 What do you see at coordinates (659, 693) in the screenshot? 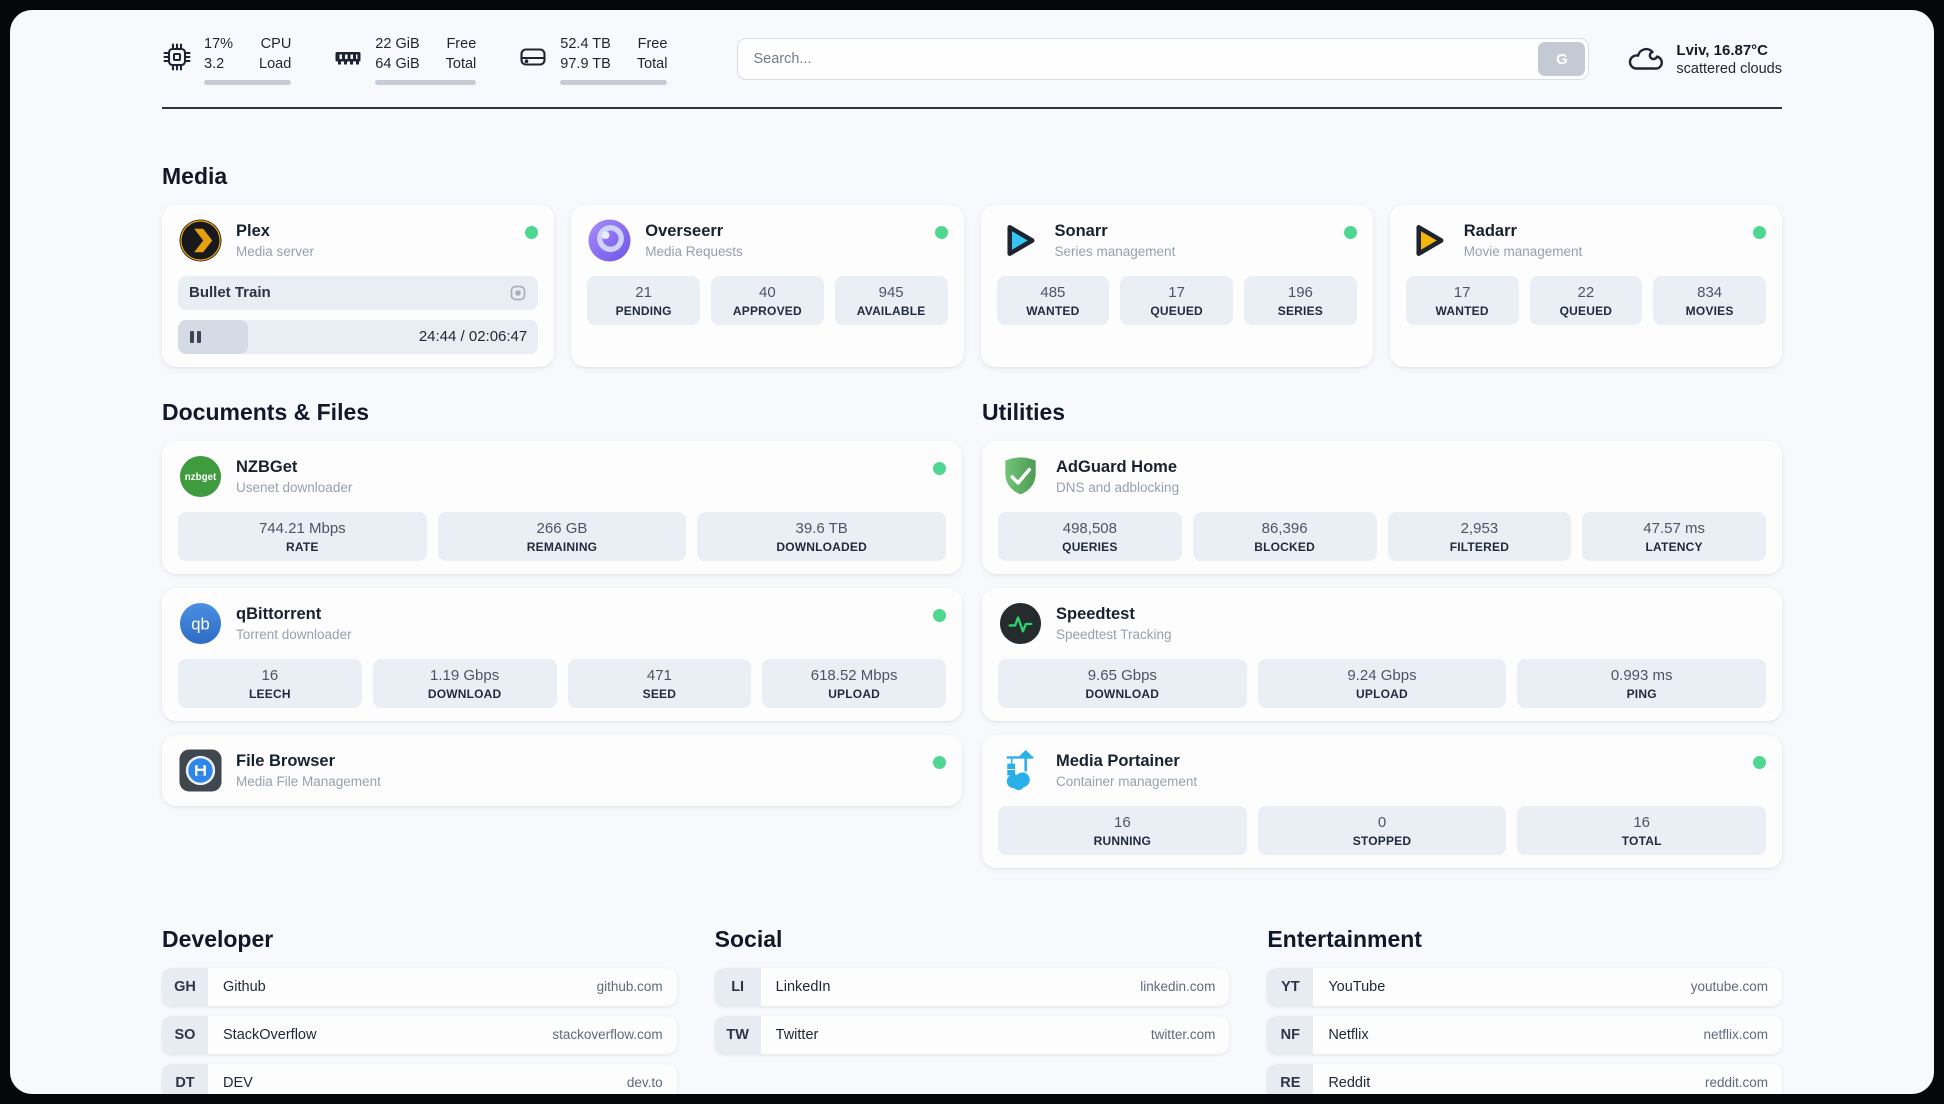
I see `stat-label: SEED` at bounding box center [659, 693].